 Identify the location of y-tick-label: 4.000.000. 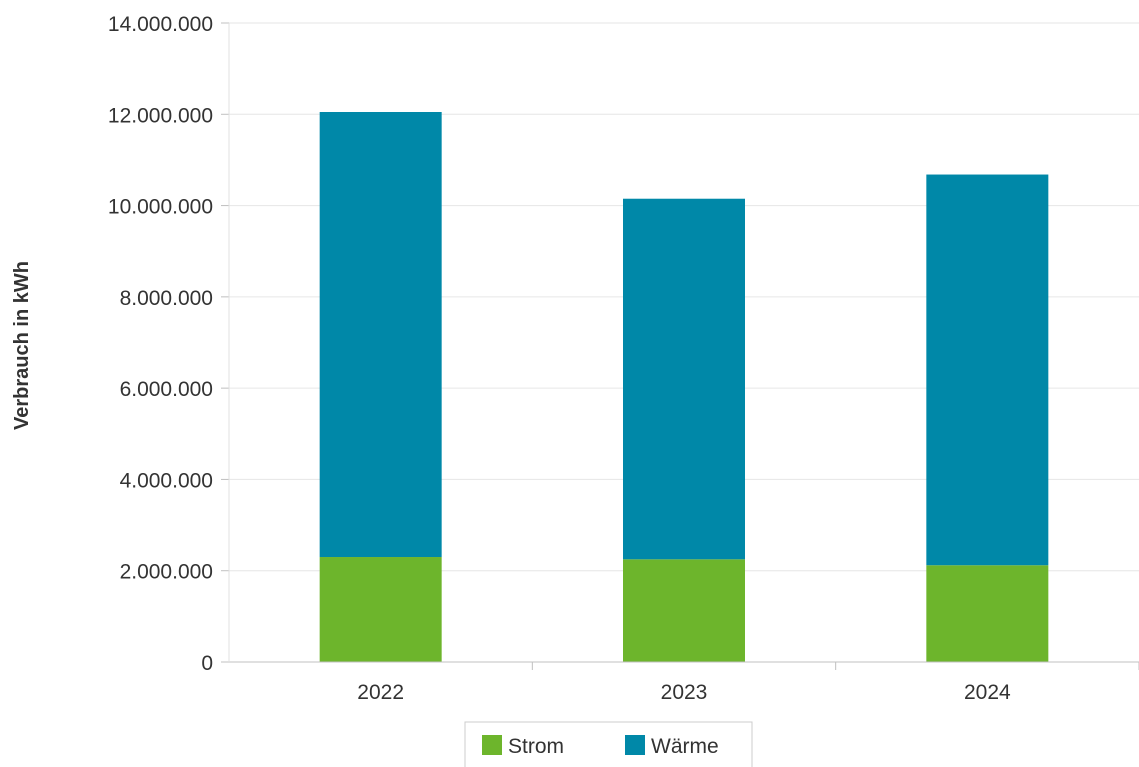
(166, 480).